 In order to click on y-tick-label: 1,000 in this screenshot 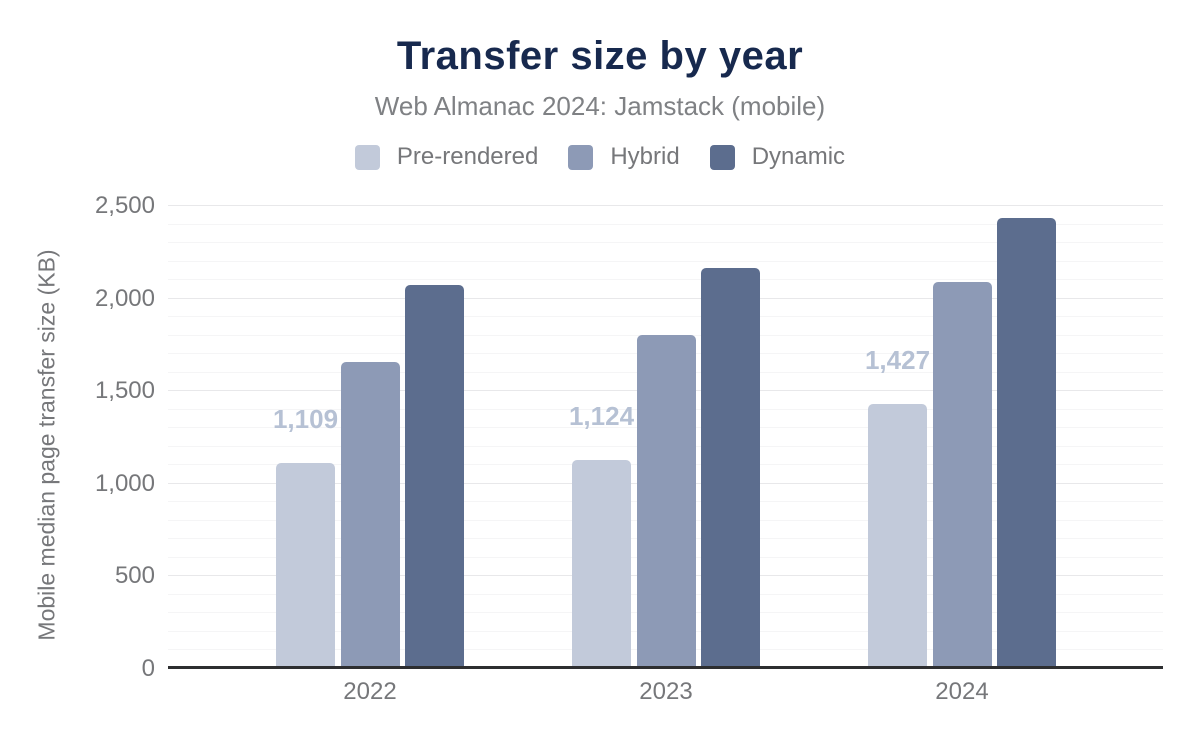, I will do `click(124, 483)`.